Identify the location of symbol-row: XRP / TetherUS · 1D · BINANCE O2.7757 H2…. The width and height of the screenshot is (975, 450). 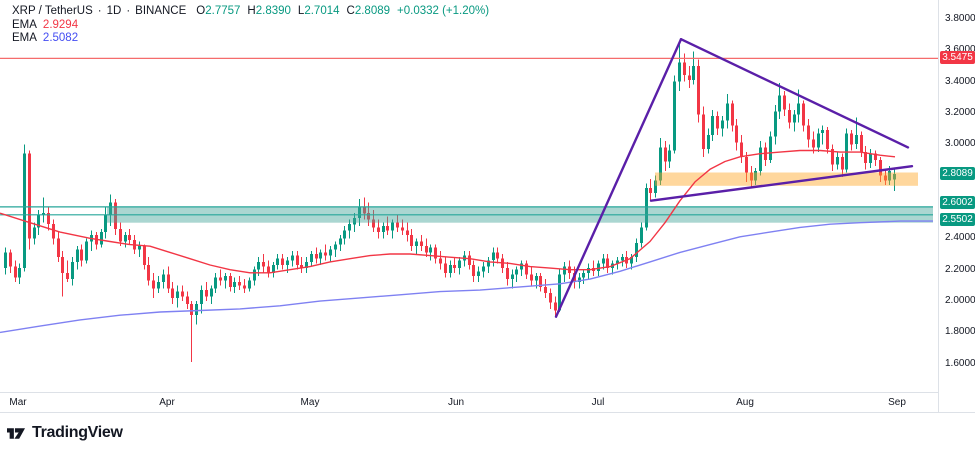
(250, 12).